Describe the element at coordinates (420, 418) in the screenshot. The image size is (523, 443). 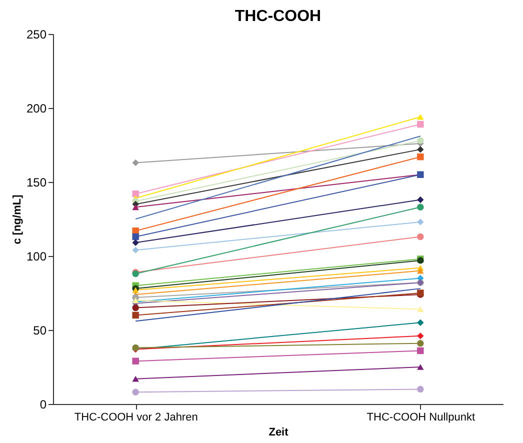
I see `x-tick-label: THC-COOH Nullpunkt` at that location.